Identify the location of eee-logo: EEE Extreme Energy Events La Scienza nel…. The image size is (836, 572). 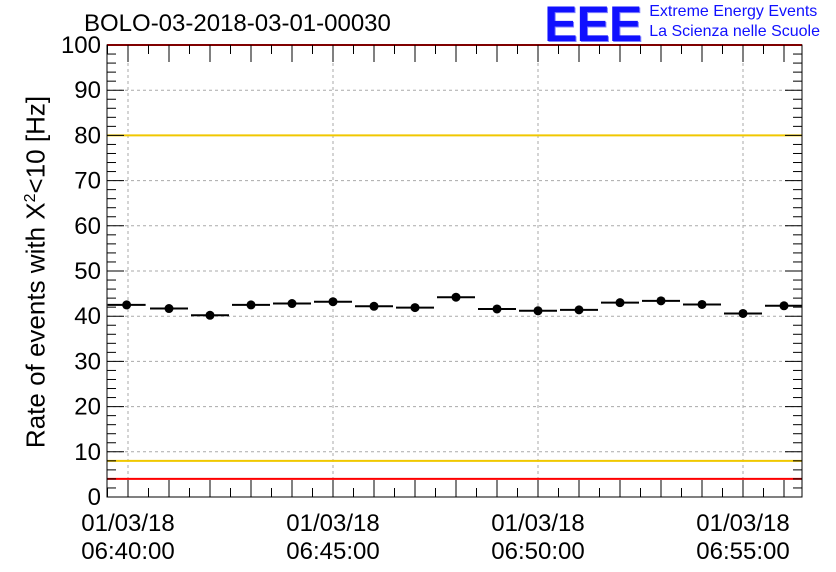
(682, 26).